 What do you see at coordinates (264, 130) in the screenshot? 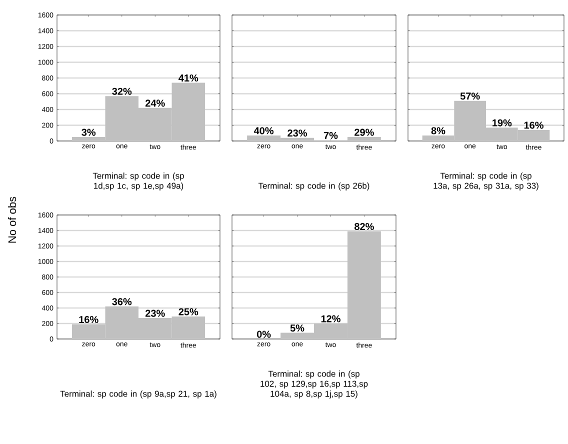
I see `annotation: 40%` at bounding box center [264, 130].